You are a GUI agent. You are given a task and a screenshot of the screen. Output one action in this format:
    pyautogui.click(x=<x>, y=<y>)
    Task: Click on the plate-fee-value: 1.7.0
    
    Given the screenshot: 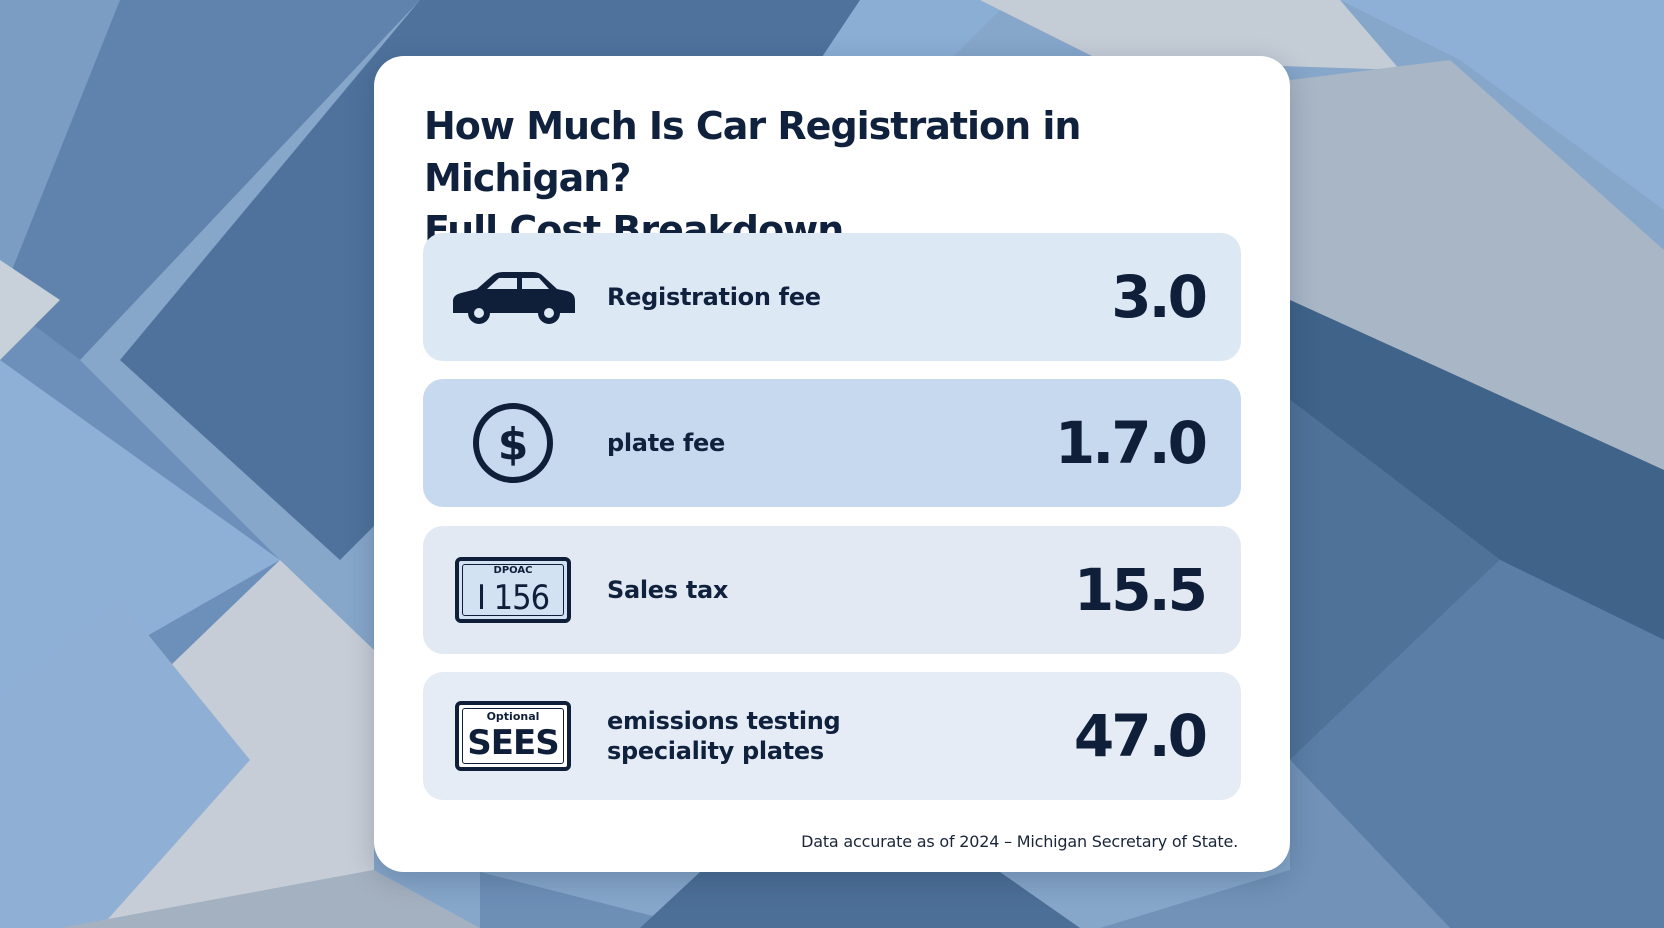 What is the action you would take?
    pyautogui.click(x=1131, y=443)
    